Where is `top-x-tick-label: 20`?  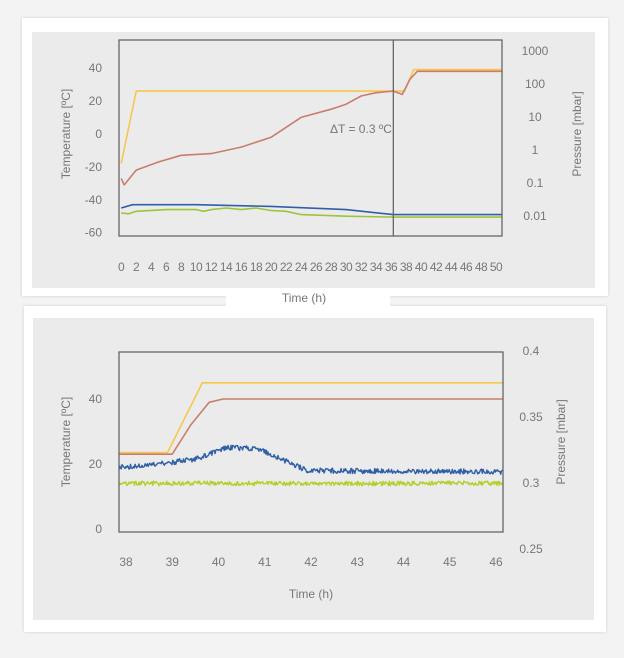 top-x-tick-label: 20 is located at coordinates (271, 267).